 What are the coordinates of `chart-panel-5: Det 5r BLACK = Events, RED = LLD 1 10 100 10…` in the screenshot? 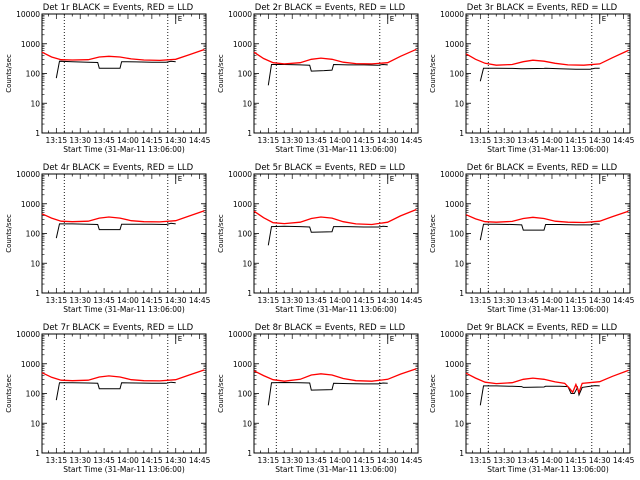 It's located at (320, 238).